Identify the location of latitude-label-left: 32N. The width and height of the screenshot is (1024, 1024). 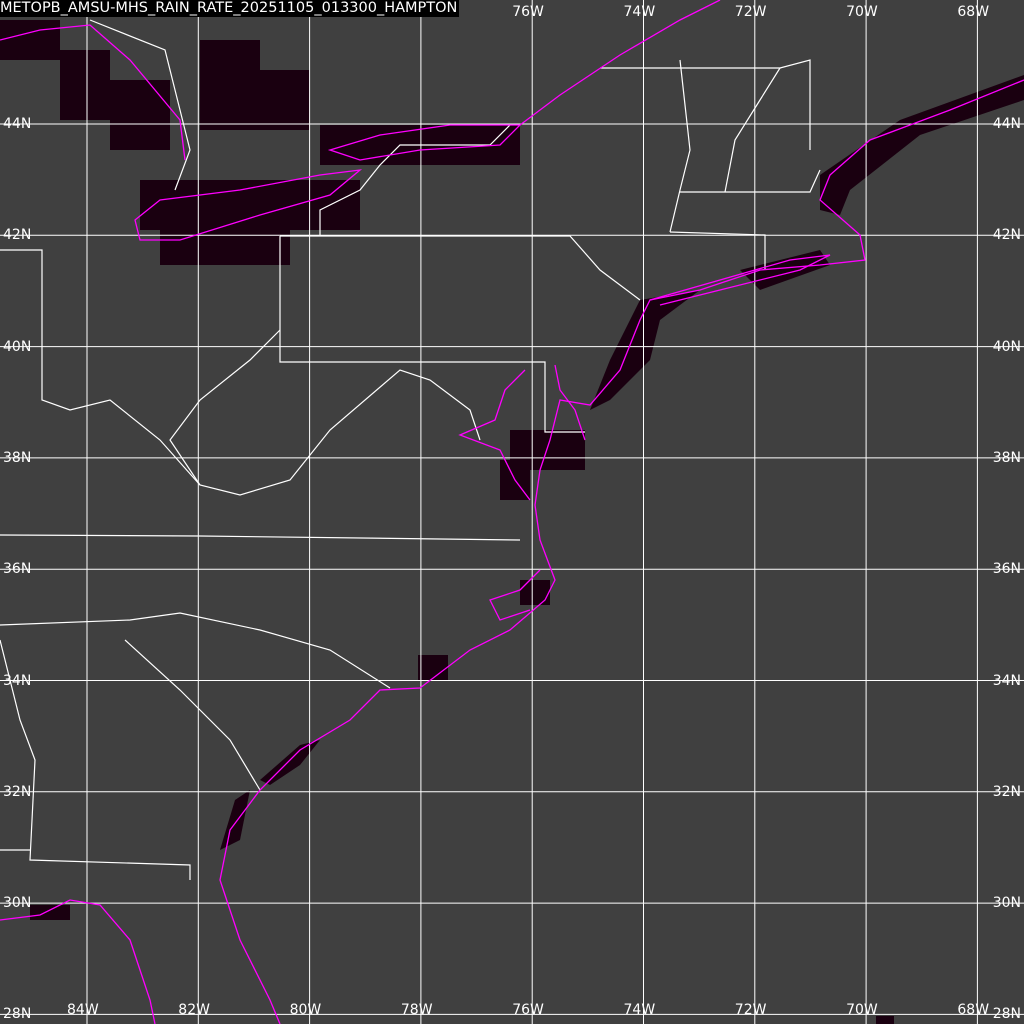
(17, 791).